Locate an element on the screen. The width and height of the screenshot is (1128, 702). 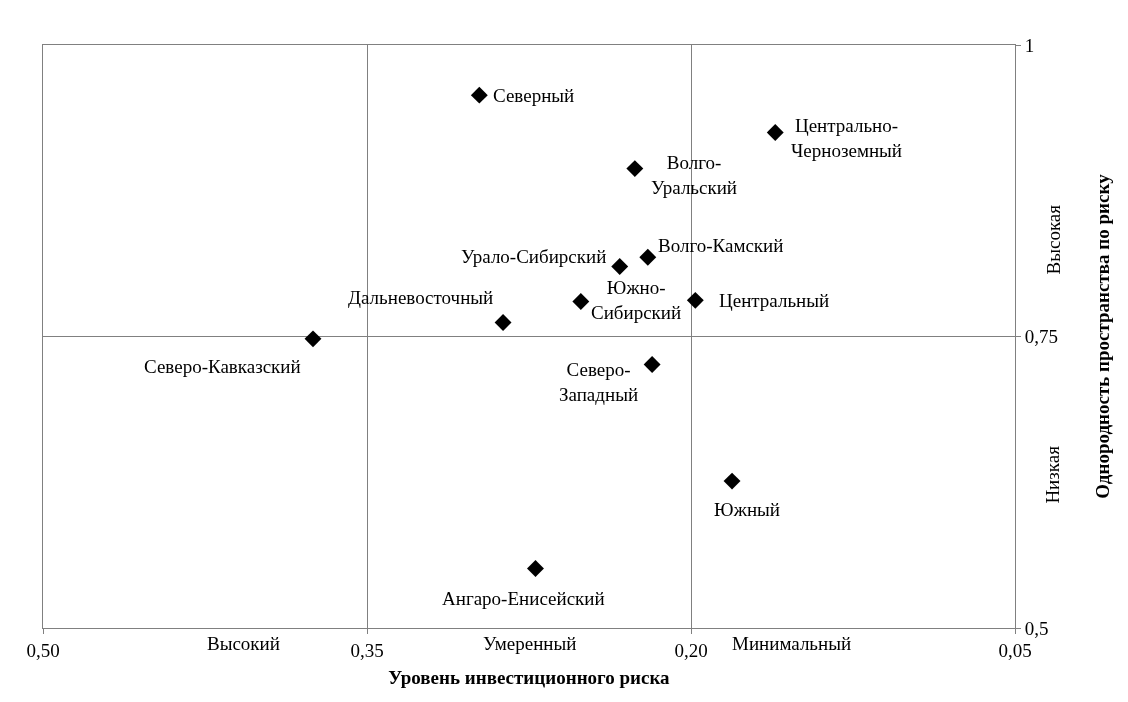
annotation: Центрально- Черноземный is located at coordinates (847, 138).